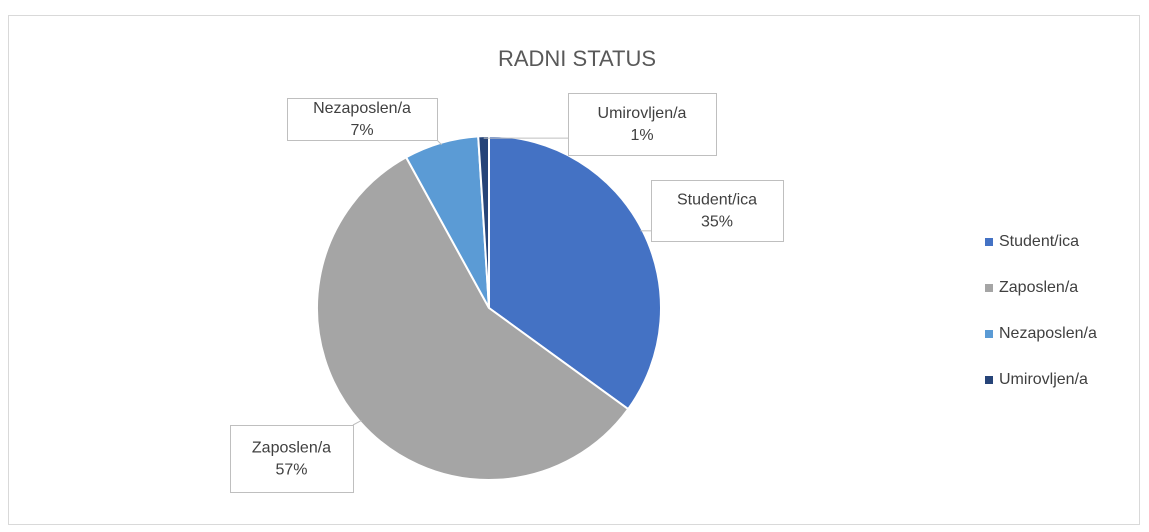 This screenshot has height=532, width=1149. I want to click on data-label-name: Nezaposlen/a, so click(362, 108).